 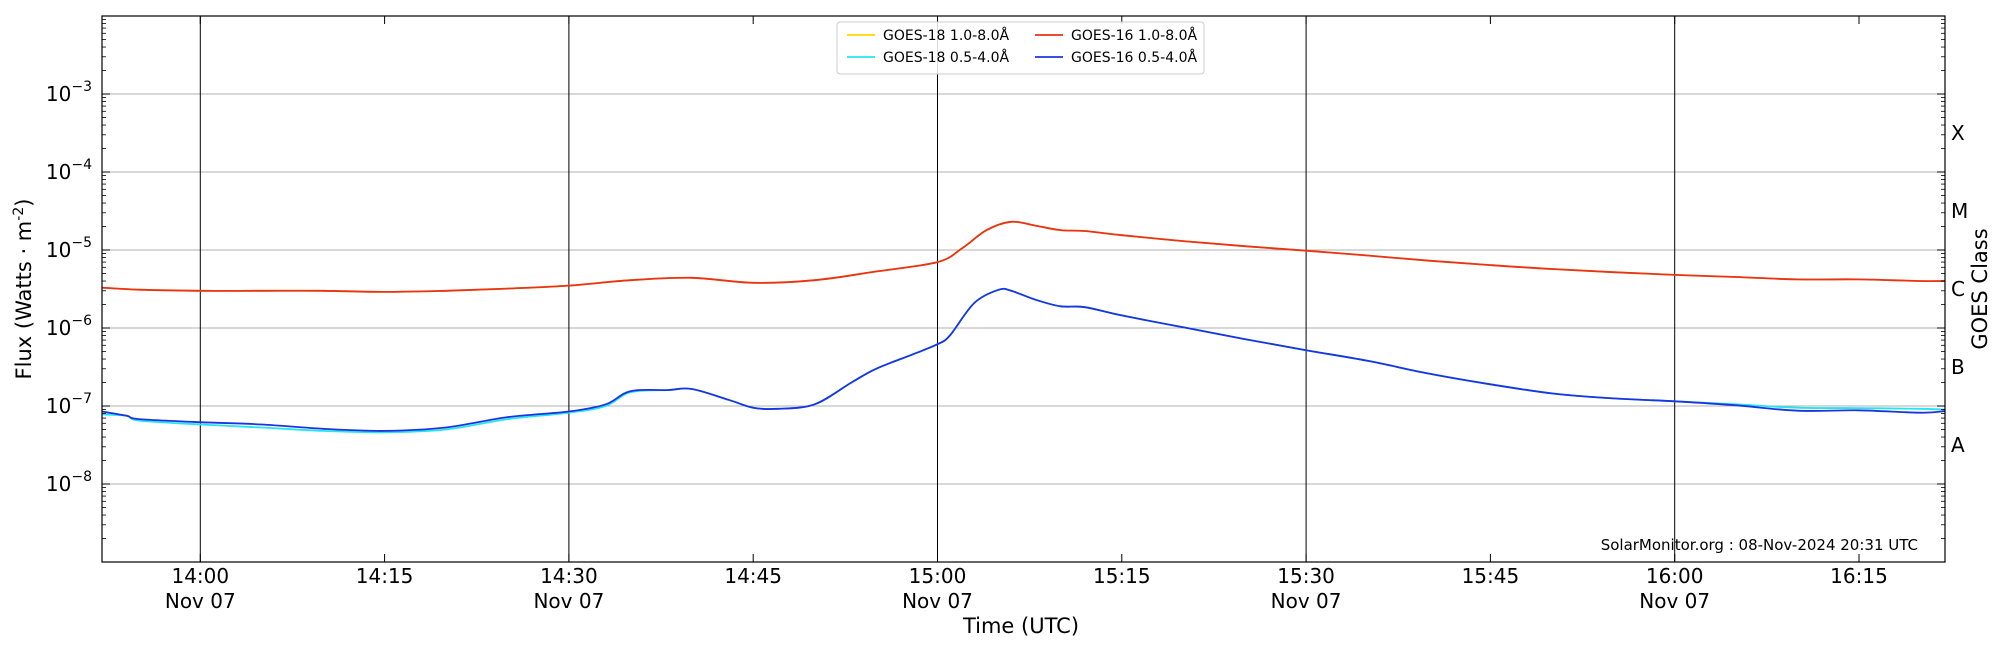 What do you see at coordinates (946, 57) in the screenshot?
I see `legend-label: GOES-18 0.5-4.0Å` at bounding box center [946, 57].